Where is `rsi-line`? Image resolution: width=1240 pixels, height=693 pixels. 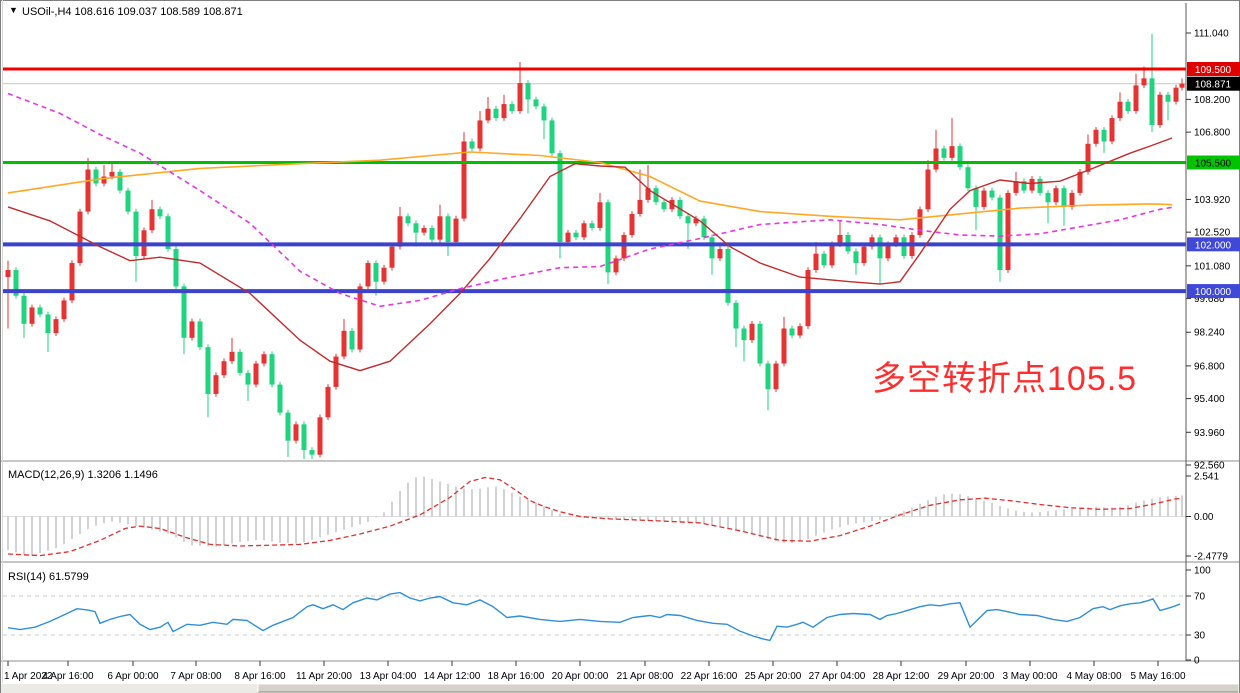
rsi-line is located at coordinates (594, 616).